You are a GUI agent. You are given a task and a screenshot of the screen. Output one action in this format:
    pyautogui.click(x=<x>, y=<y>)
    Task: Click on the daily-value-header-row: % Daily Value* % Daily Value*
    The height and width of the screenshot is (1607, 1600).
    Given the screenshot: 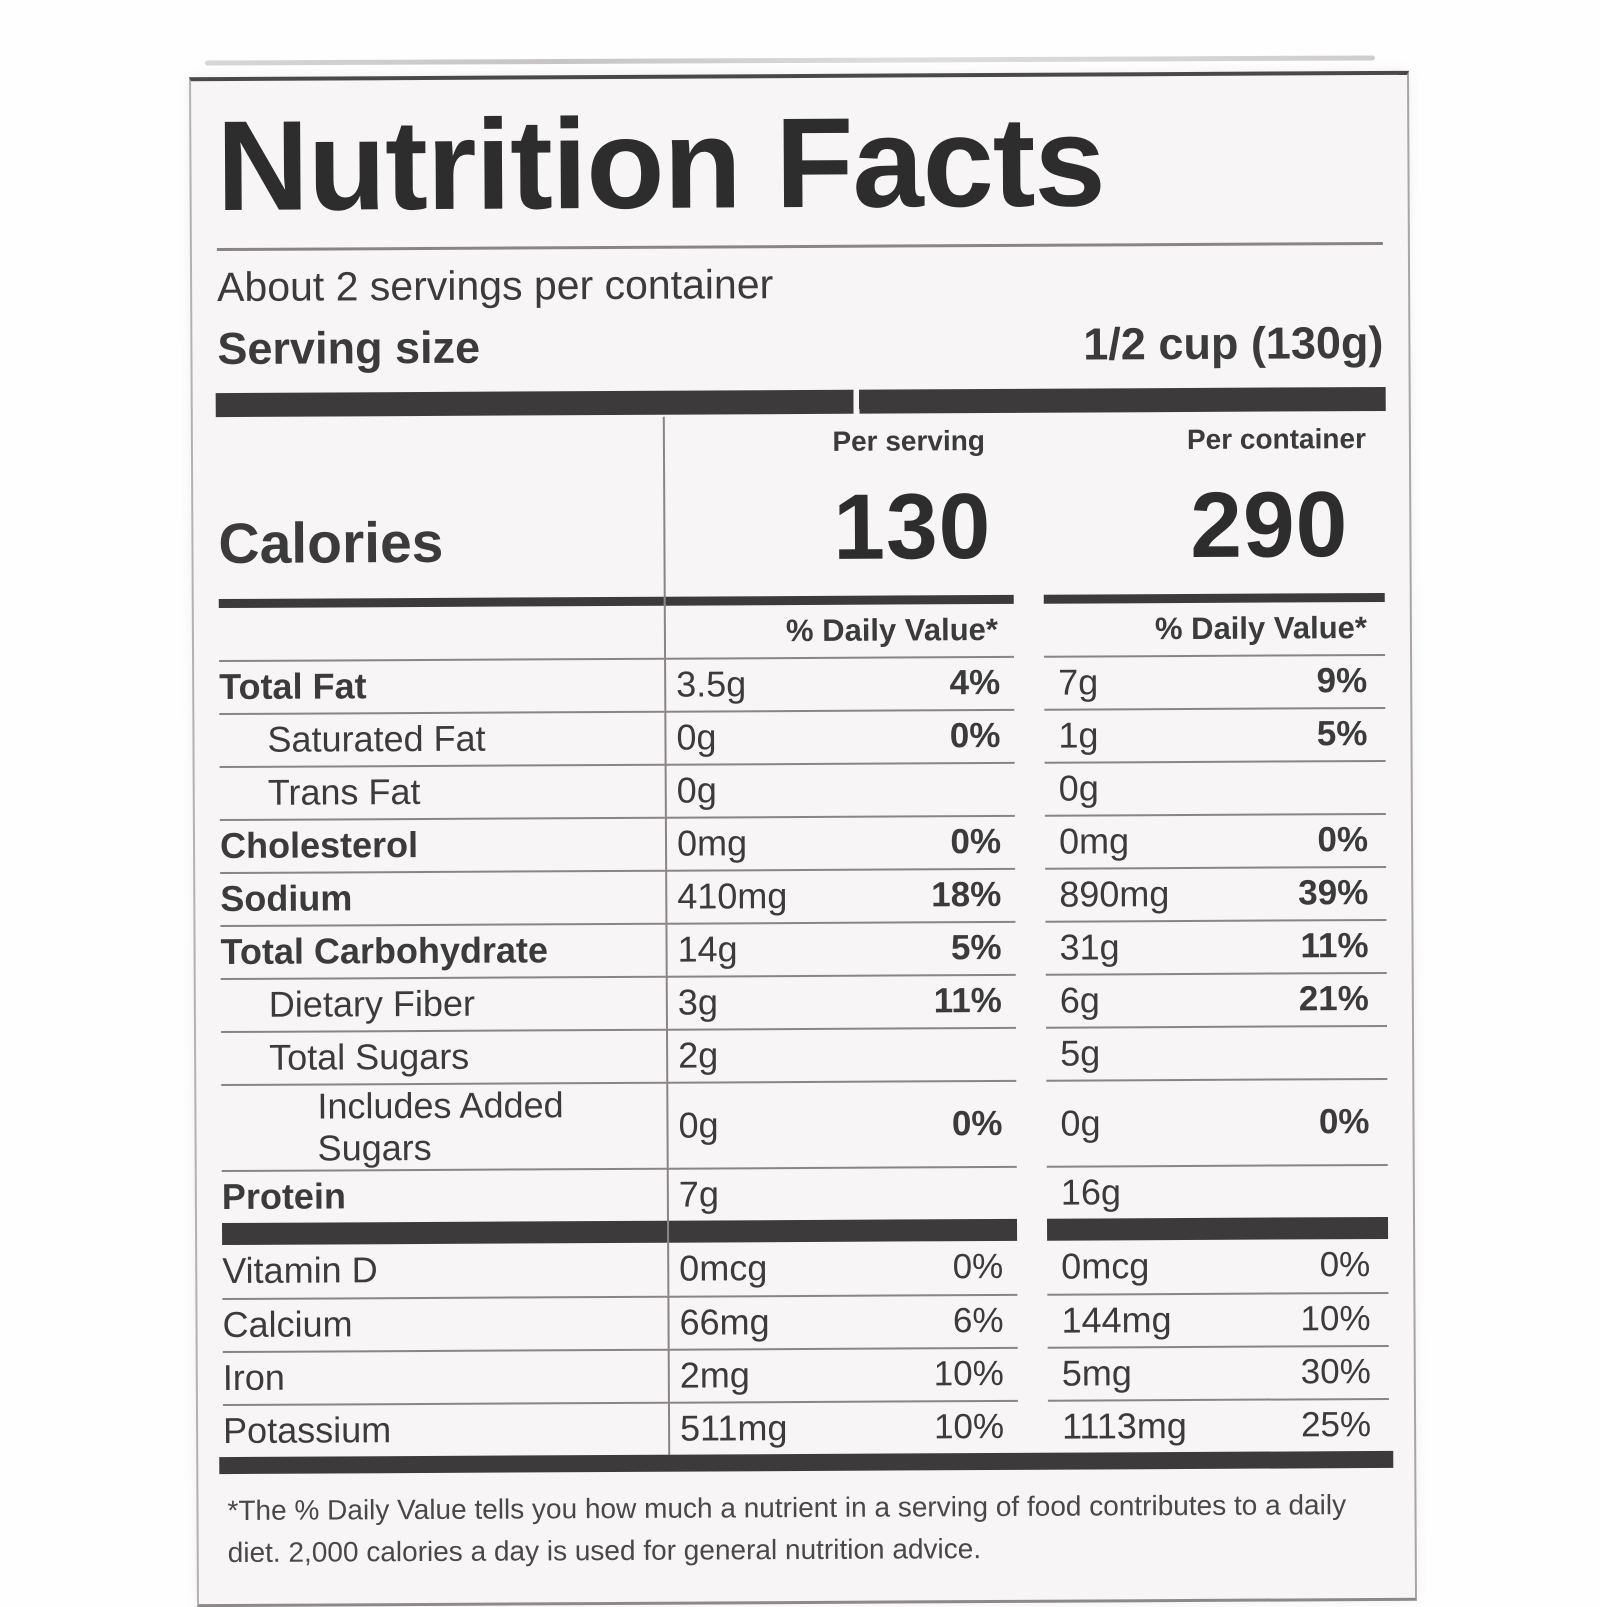 What is the action you would take?
    pyautogui.click(x=802, y=630)
    